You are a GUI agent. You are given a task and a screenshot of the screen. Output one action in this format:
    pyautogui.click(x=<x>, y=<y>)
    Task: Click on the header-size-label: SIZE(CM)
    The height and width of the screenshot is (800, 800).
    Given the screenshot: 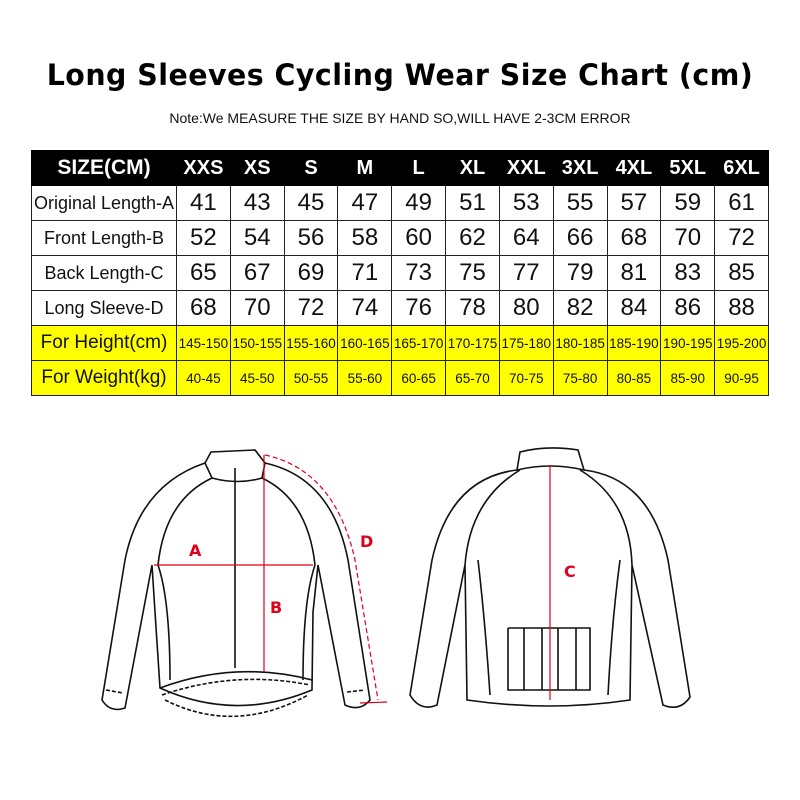 What is the action you would take?
    pyautogui.click(x=104, y=168)
    